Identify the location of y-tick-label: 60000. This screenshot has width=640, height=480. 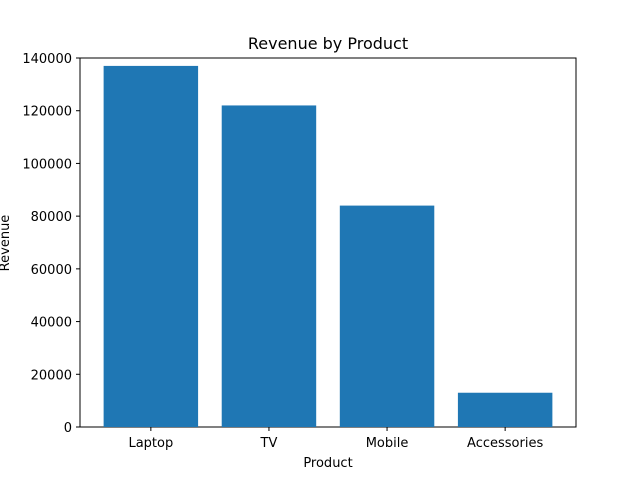
(51, 270).